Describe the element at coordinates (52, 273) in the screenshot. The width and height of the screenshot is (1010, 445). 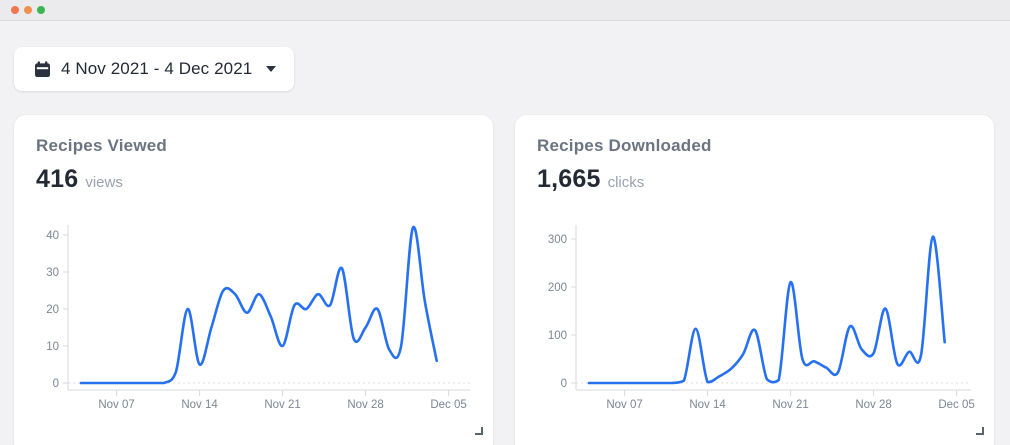
I see `svg-text: 30` at that location.